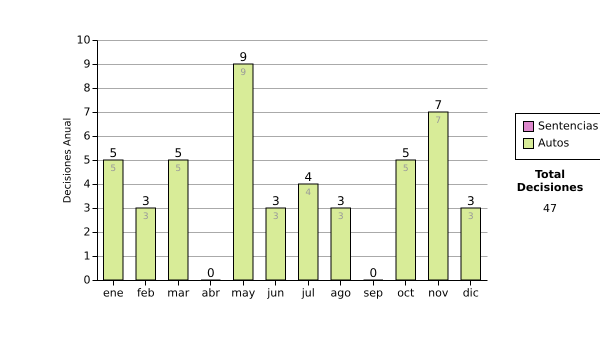  What do you see at coordinates (308, 193) in the screenshot?
I see `data-label: 4` at bounding box center [308, 193].